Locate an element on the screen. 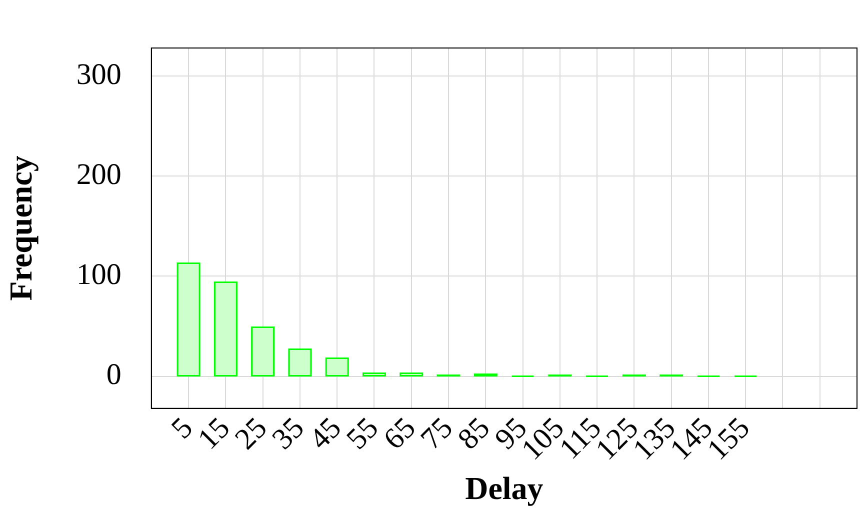 Image resolution: width=861 pixels, height=510 pixels. y-tick-label: 300 is located at coordinates (99, 74).